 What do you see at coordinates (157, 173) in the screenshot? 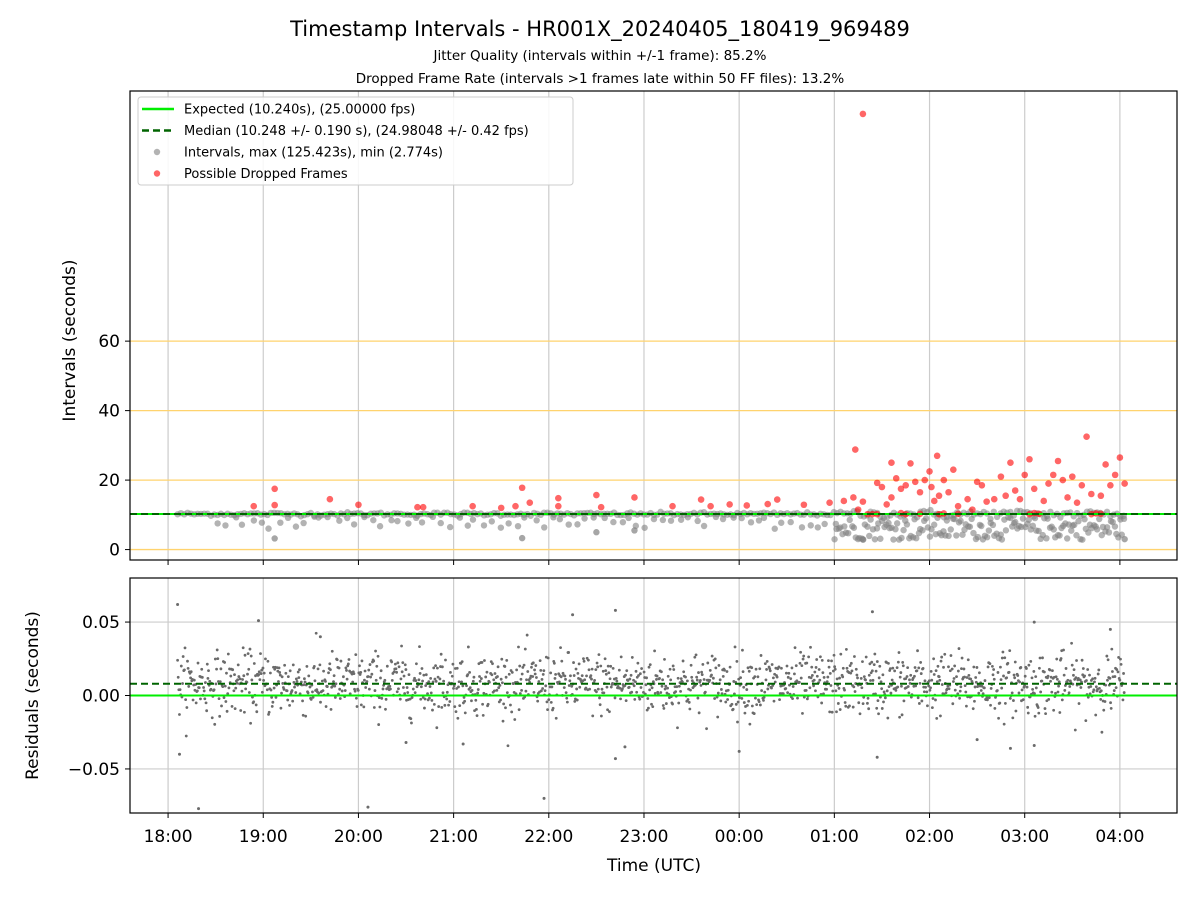
I see `legend-swatch-marker` at bounding box center [157, 173].